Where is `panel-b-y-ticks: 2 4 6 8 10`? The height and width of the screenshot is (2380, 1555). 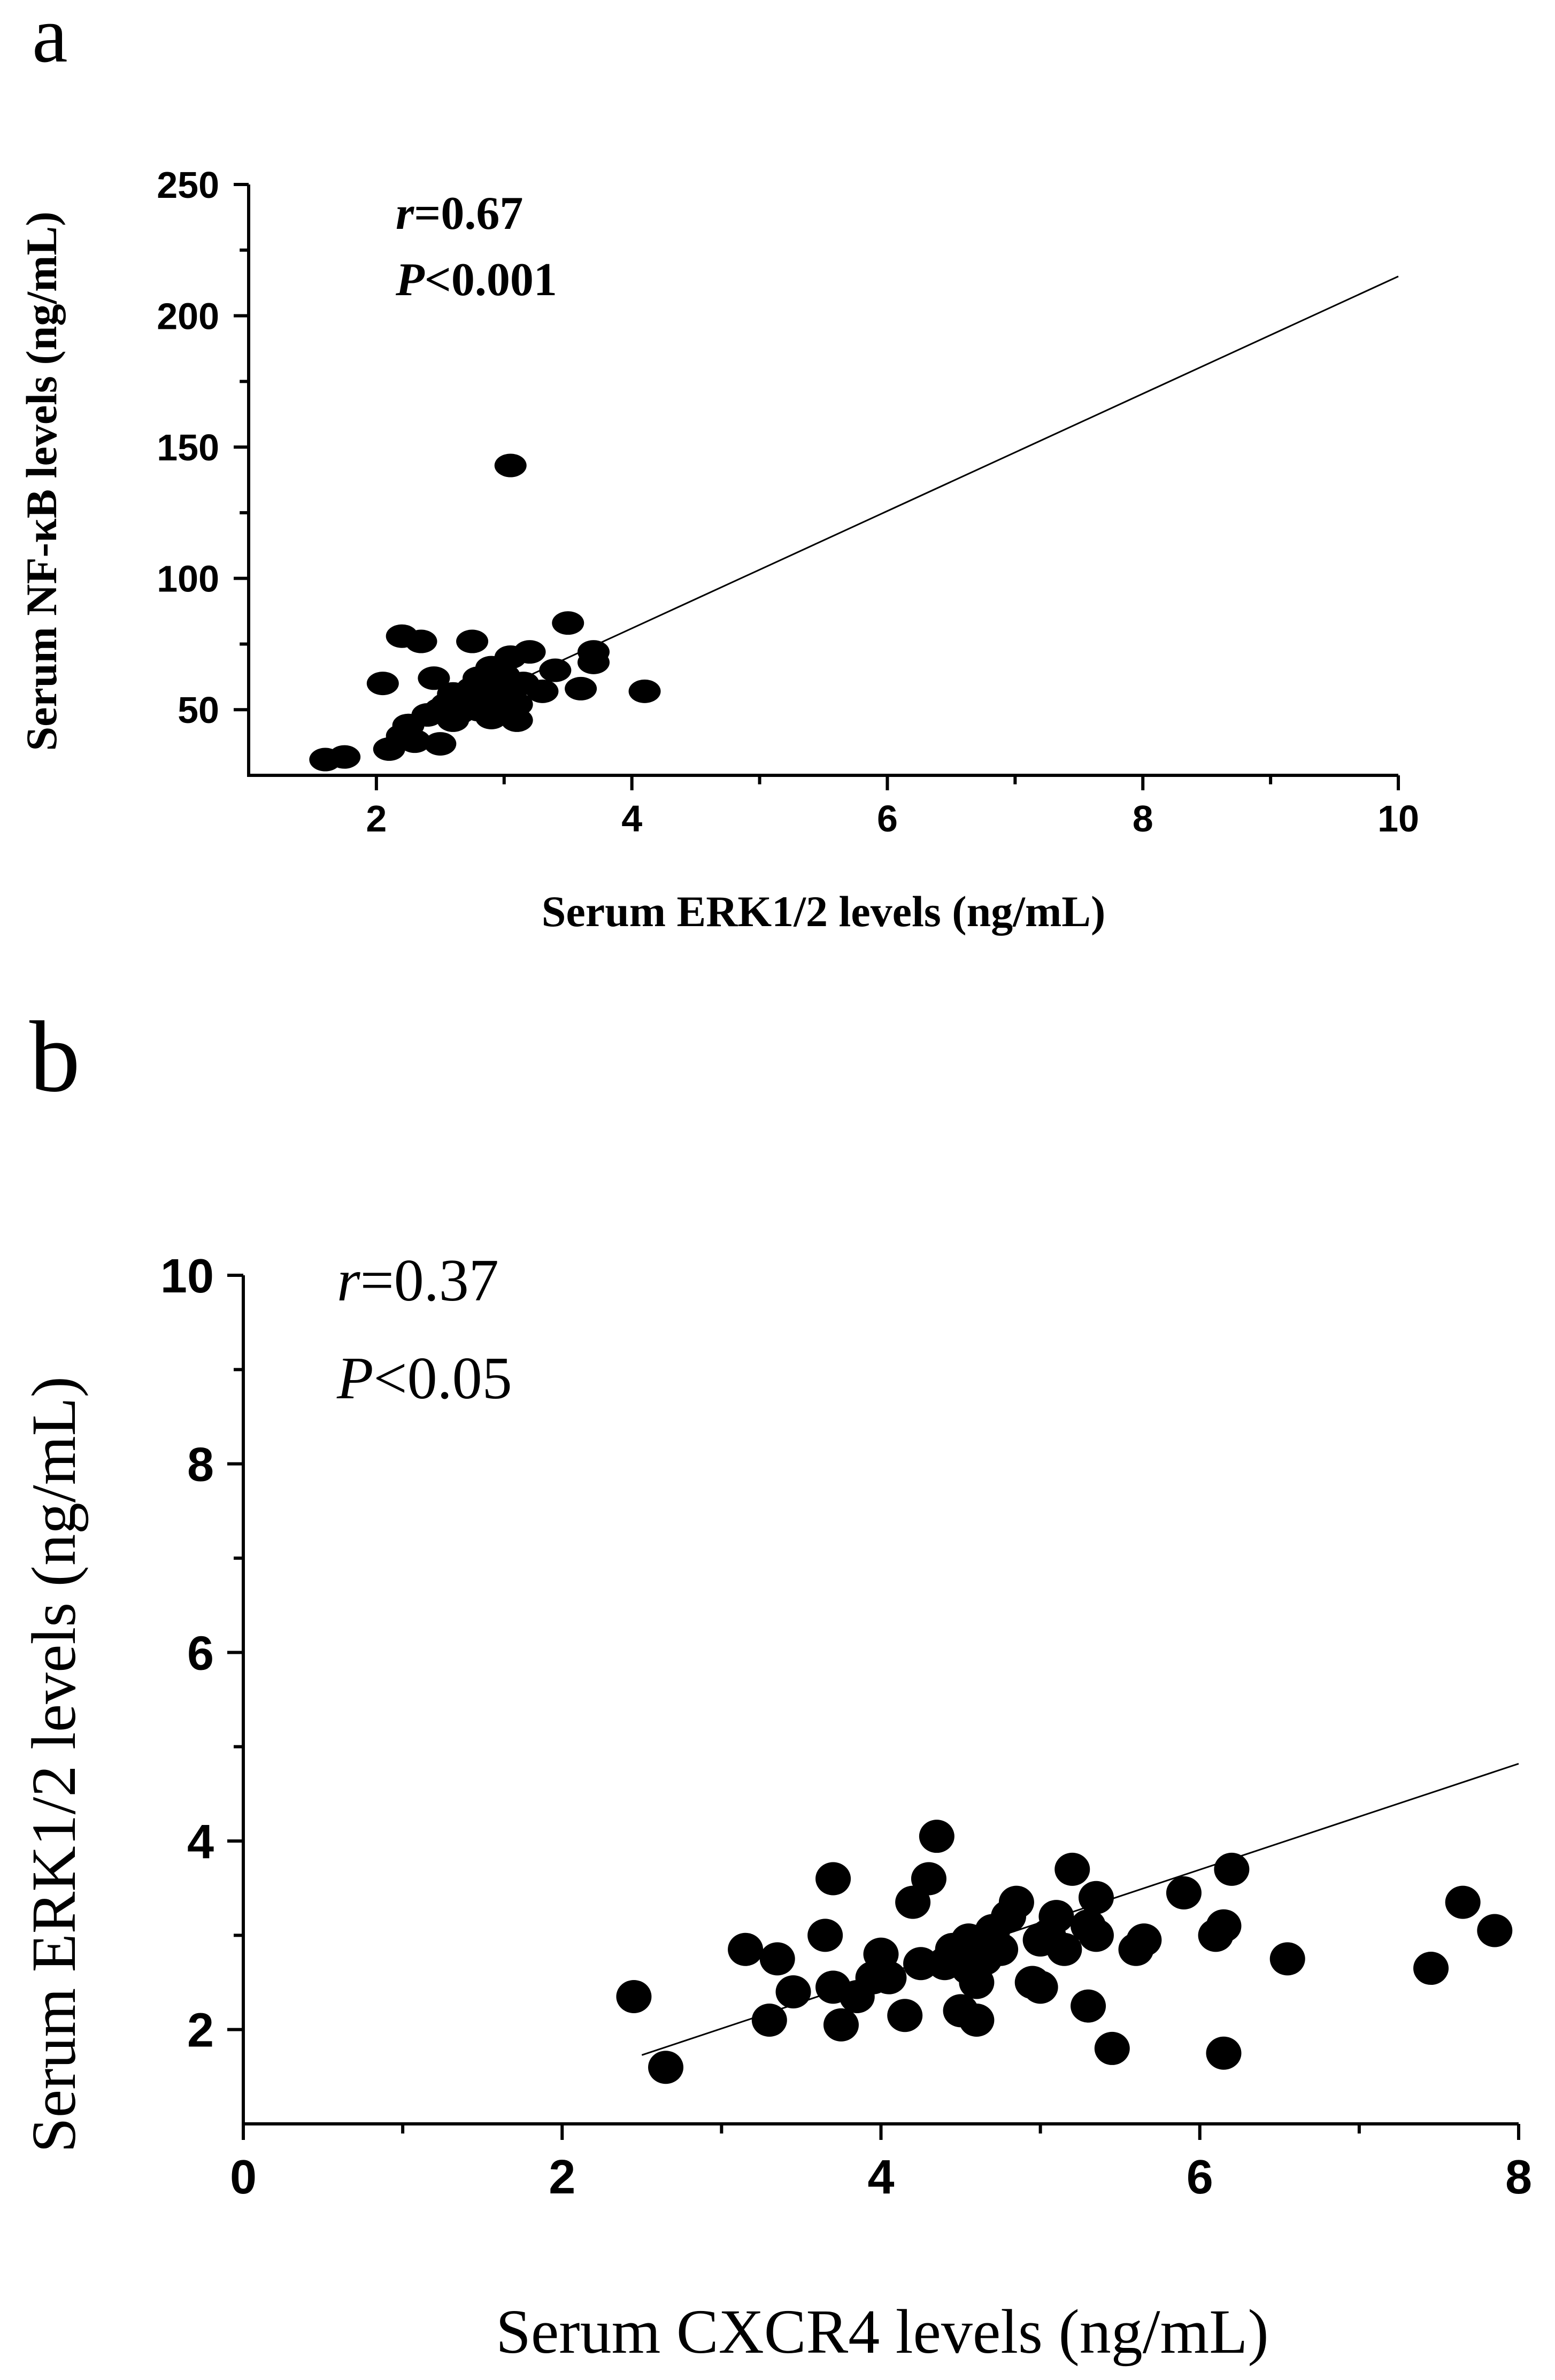 panel-b-y-ticks: 2 4 6 8 10 is located at coordinates (201, 1654).